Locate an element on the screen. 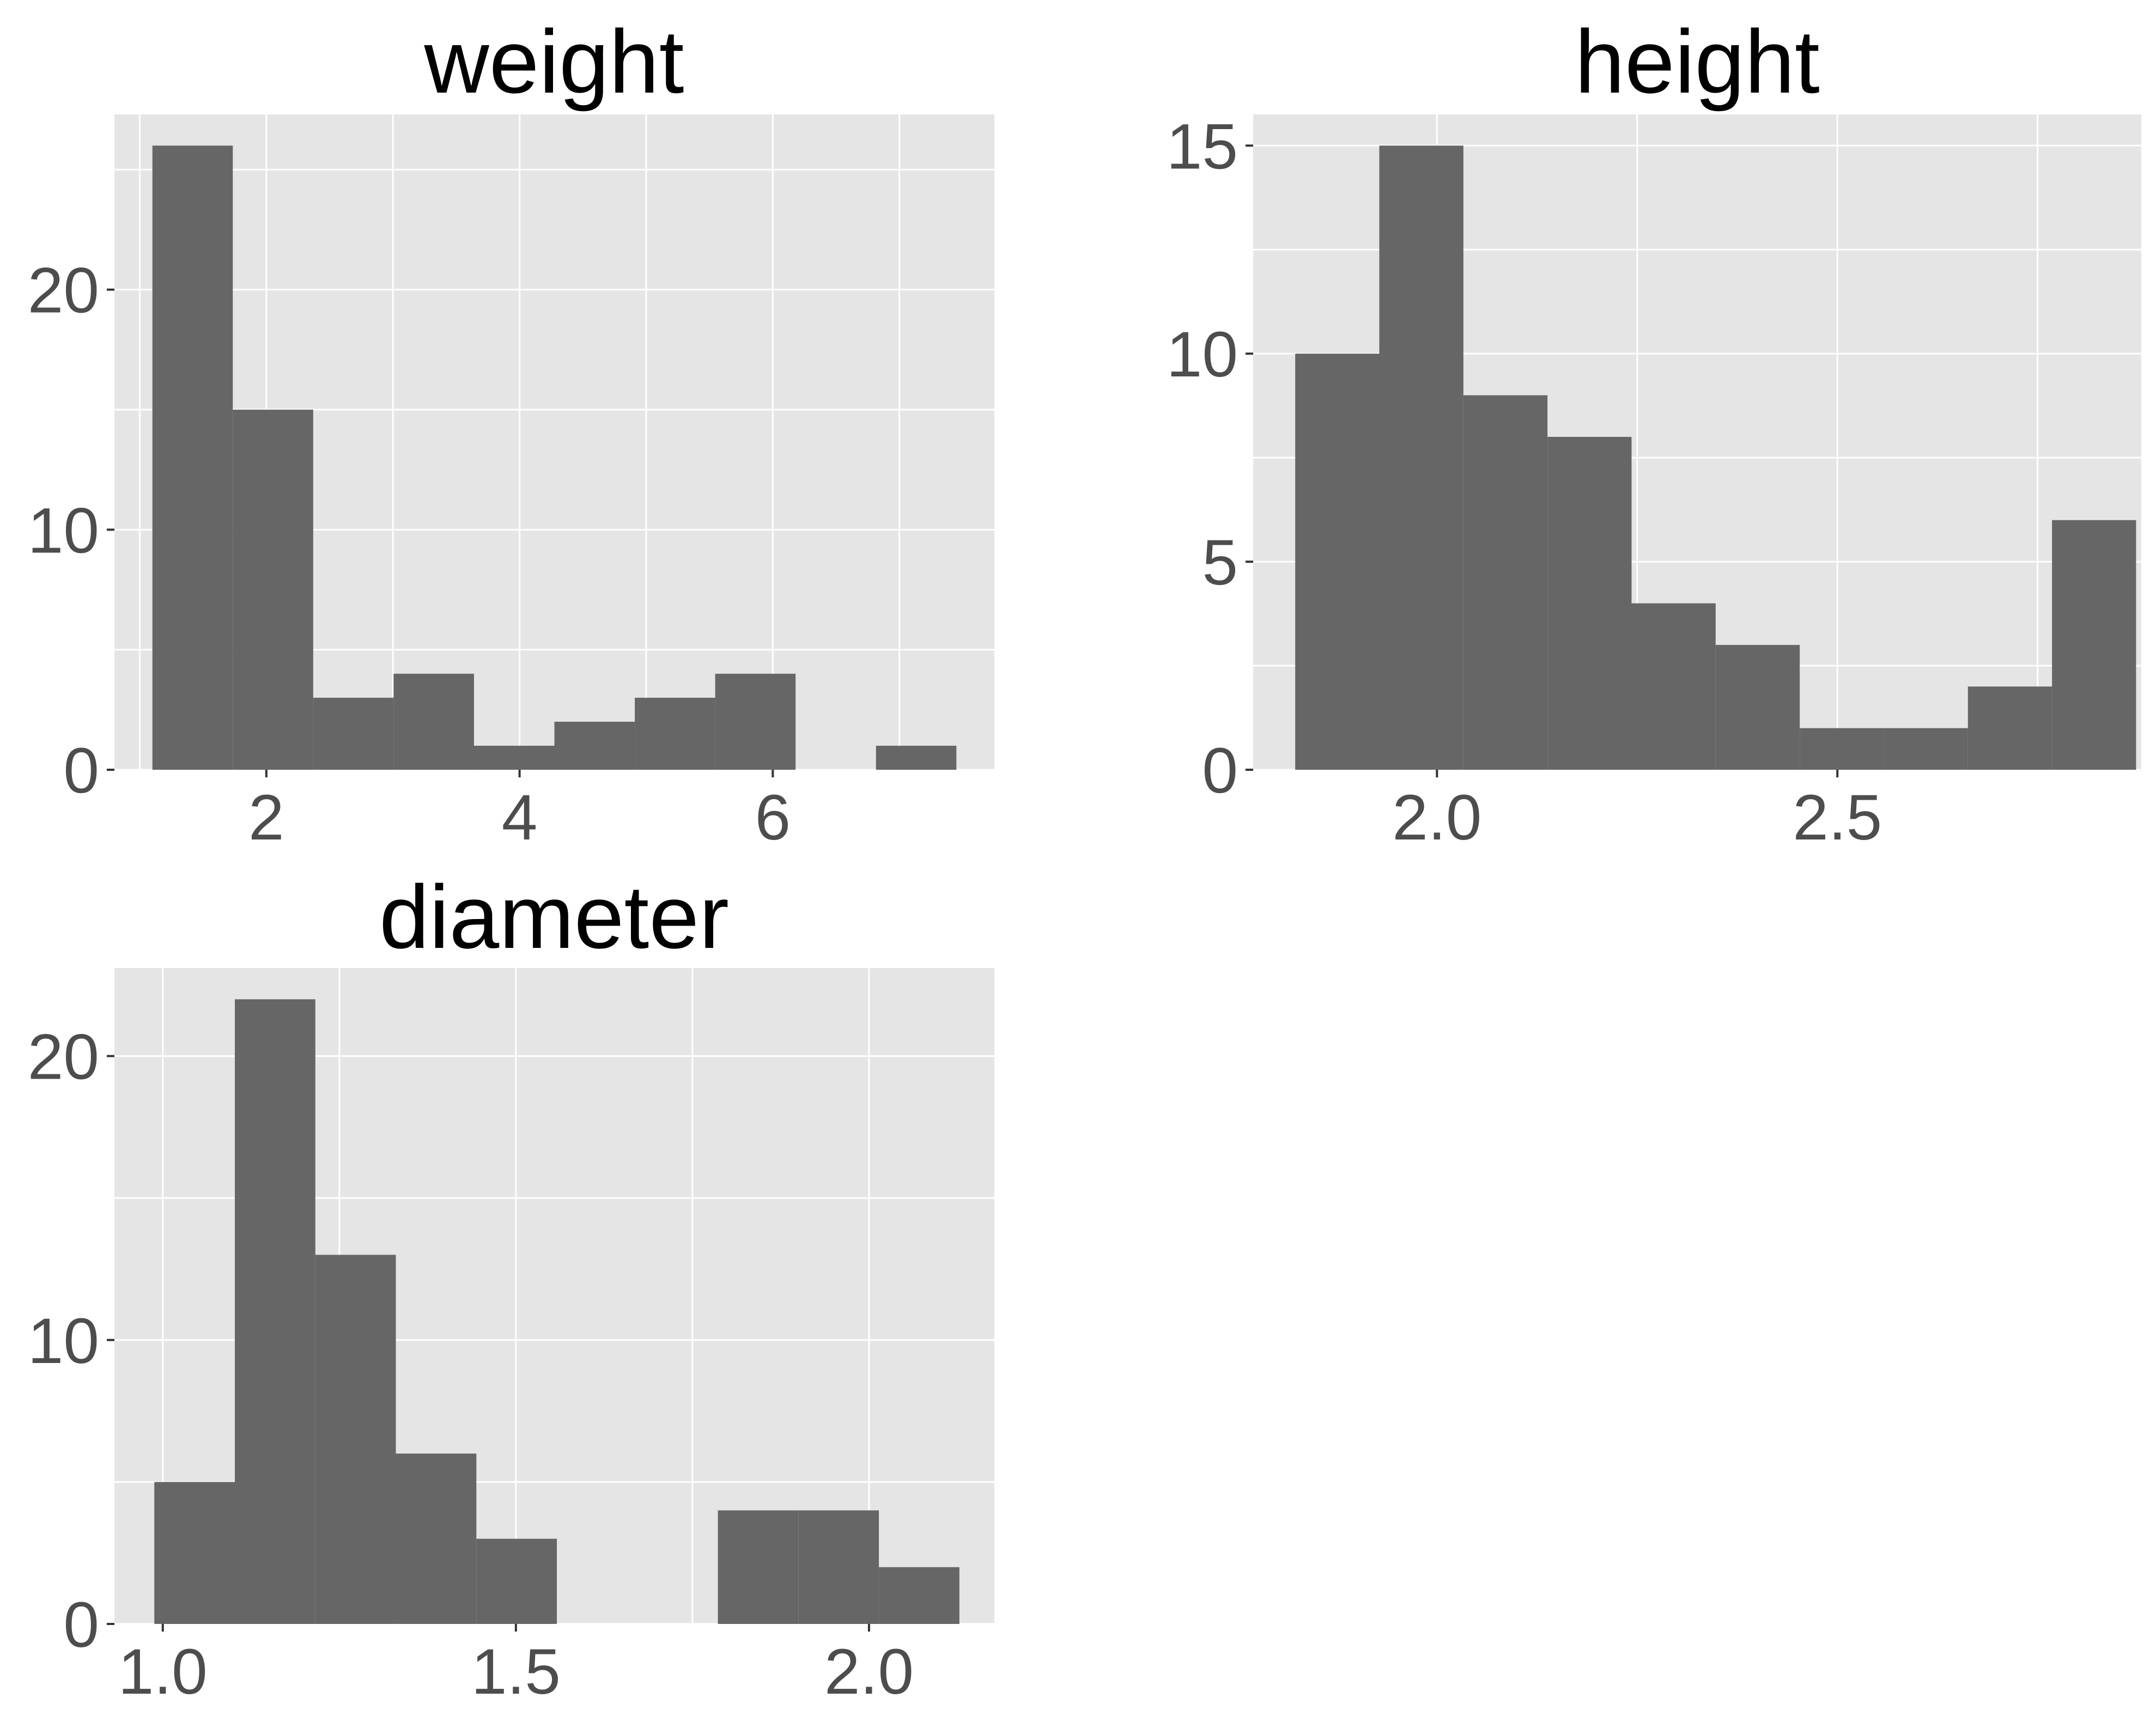 This screenshot has width=2156, height=1722. x-tick-label: 1.0 is located at coordinates (163, 1672).